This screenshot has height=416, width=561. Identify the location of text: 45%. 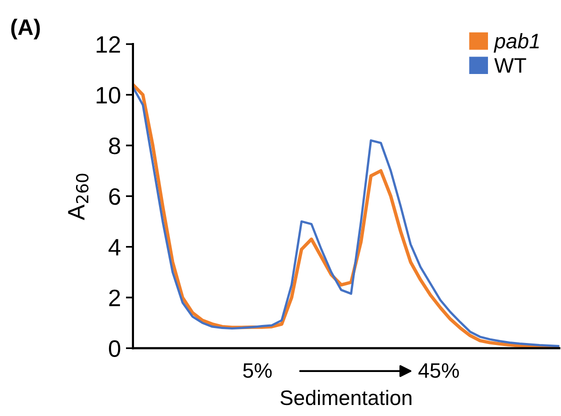
(438, 370).